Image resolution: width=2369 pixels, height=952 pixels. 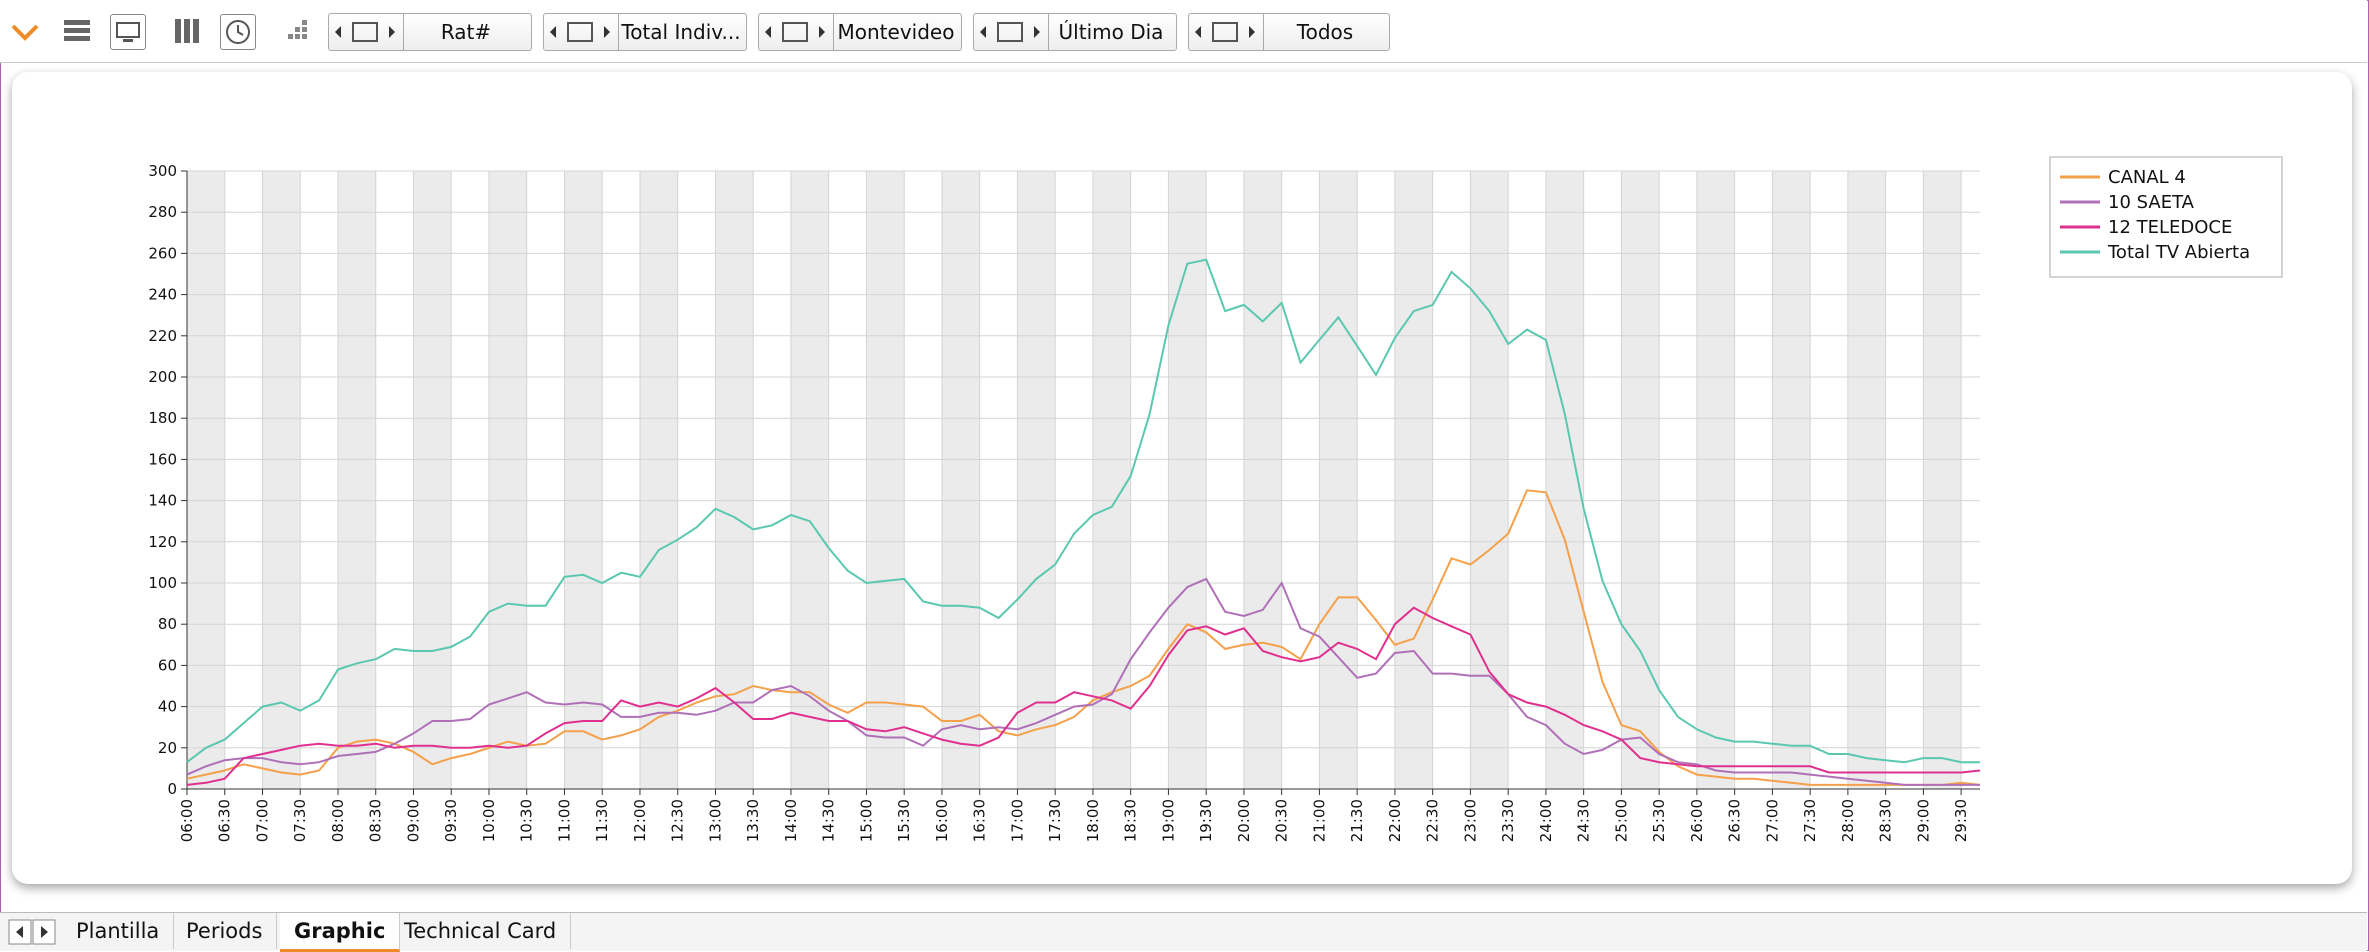 What do you see at coordinates (187, 31) in the screenshot?
I see `columns-icon` at bounding box center [187, 31].